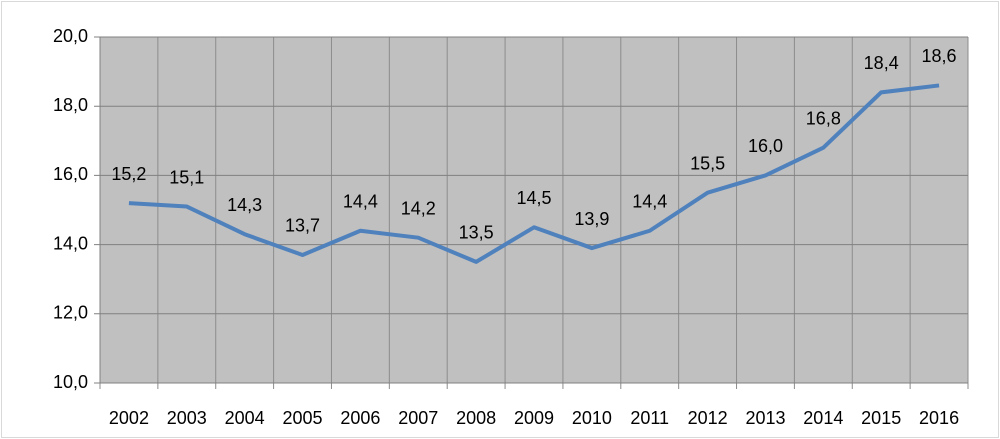 The image size is (1000, 439). Describe the element at coordinates (591, 219) in the screenshot. I see `data-label: 13,9` at that location.